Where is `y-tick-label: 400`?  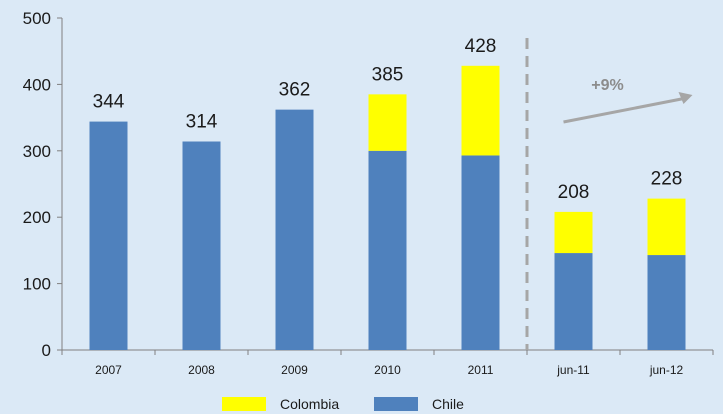 y-tick-label: 400 is located at coordinates (37, 84).